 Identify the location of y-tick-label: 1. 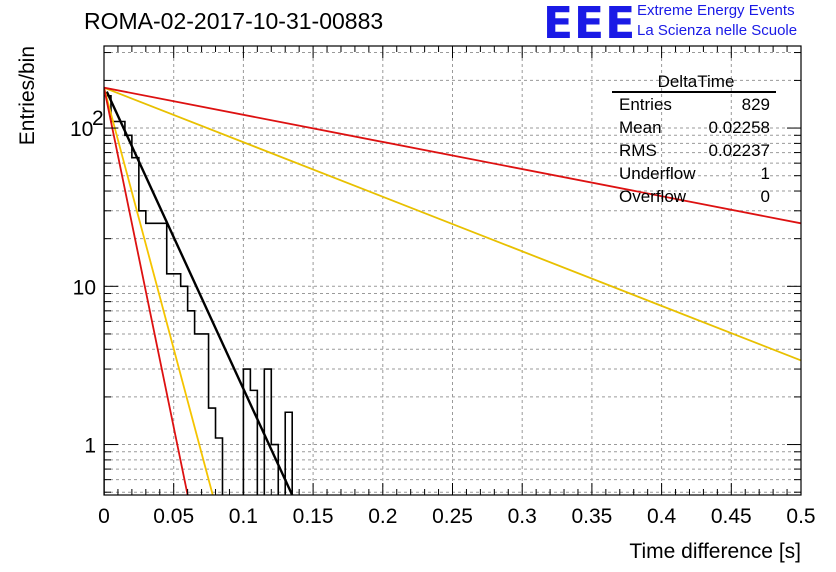
(90, 446).